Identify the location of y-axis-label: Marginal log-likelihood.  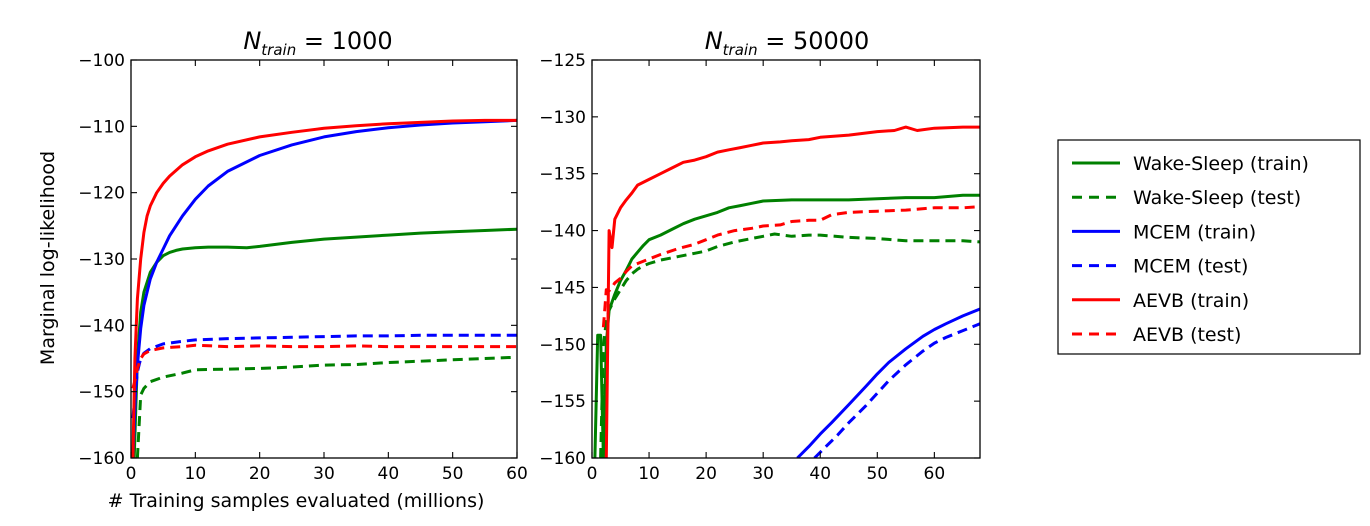
(48, 258).